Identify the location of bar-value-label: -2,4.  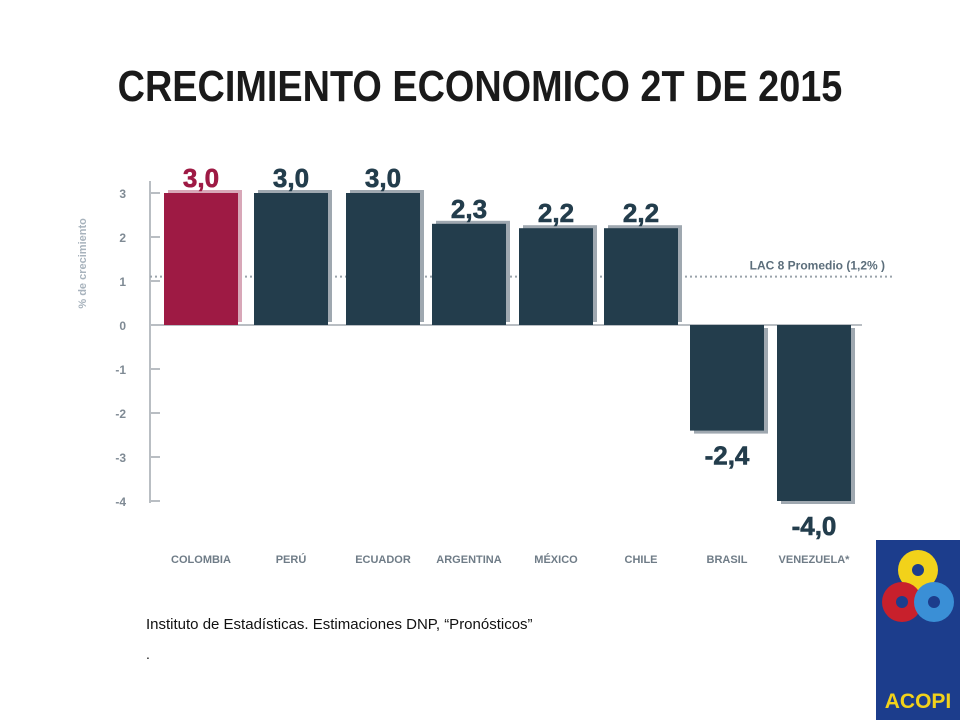
(727, 456).